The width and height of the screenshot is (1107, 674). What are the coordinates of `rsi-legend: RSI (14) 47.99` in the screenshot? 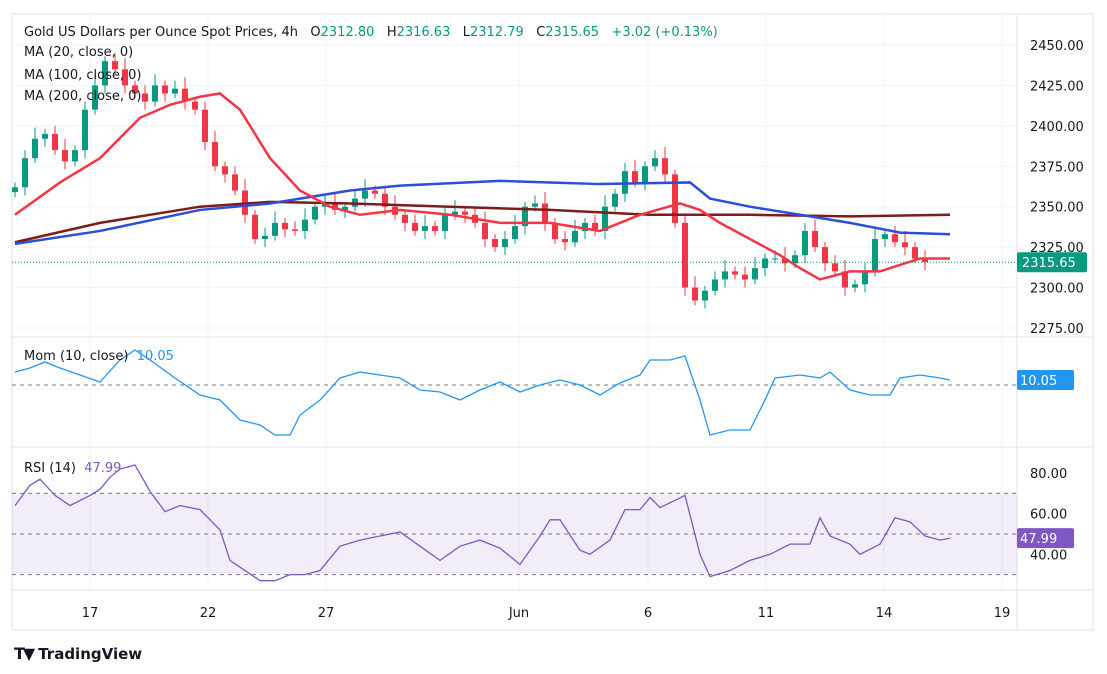 It's located at (72, 468).